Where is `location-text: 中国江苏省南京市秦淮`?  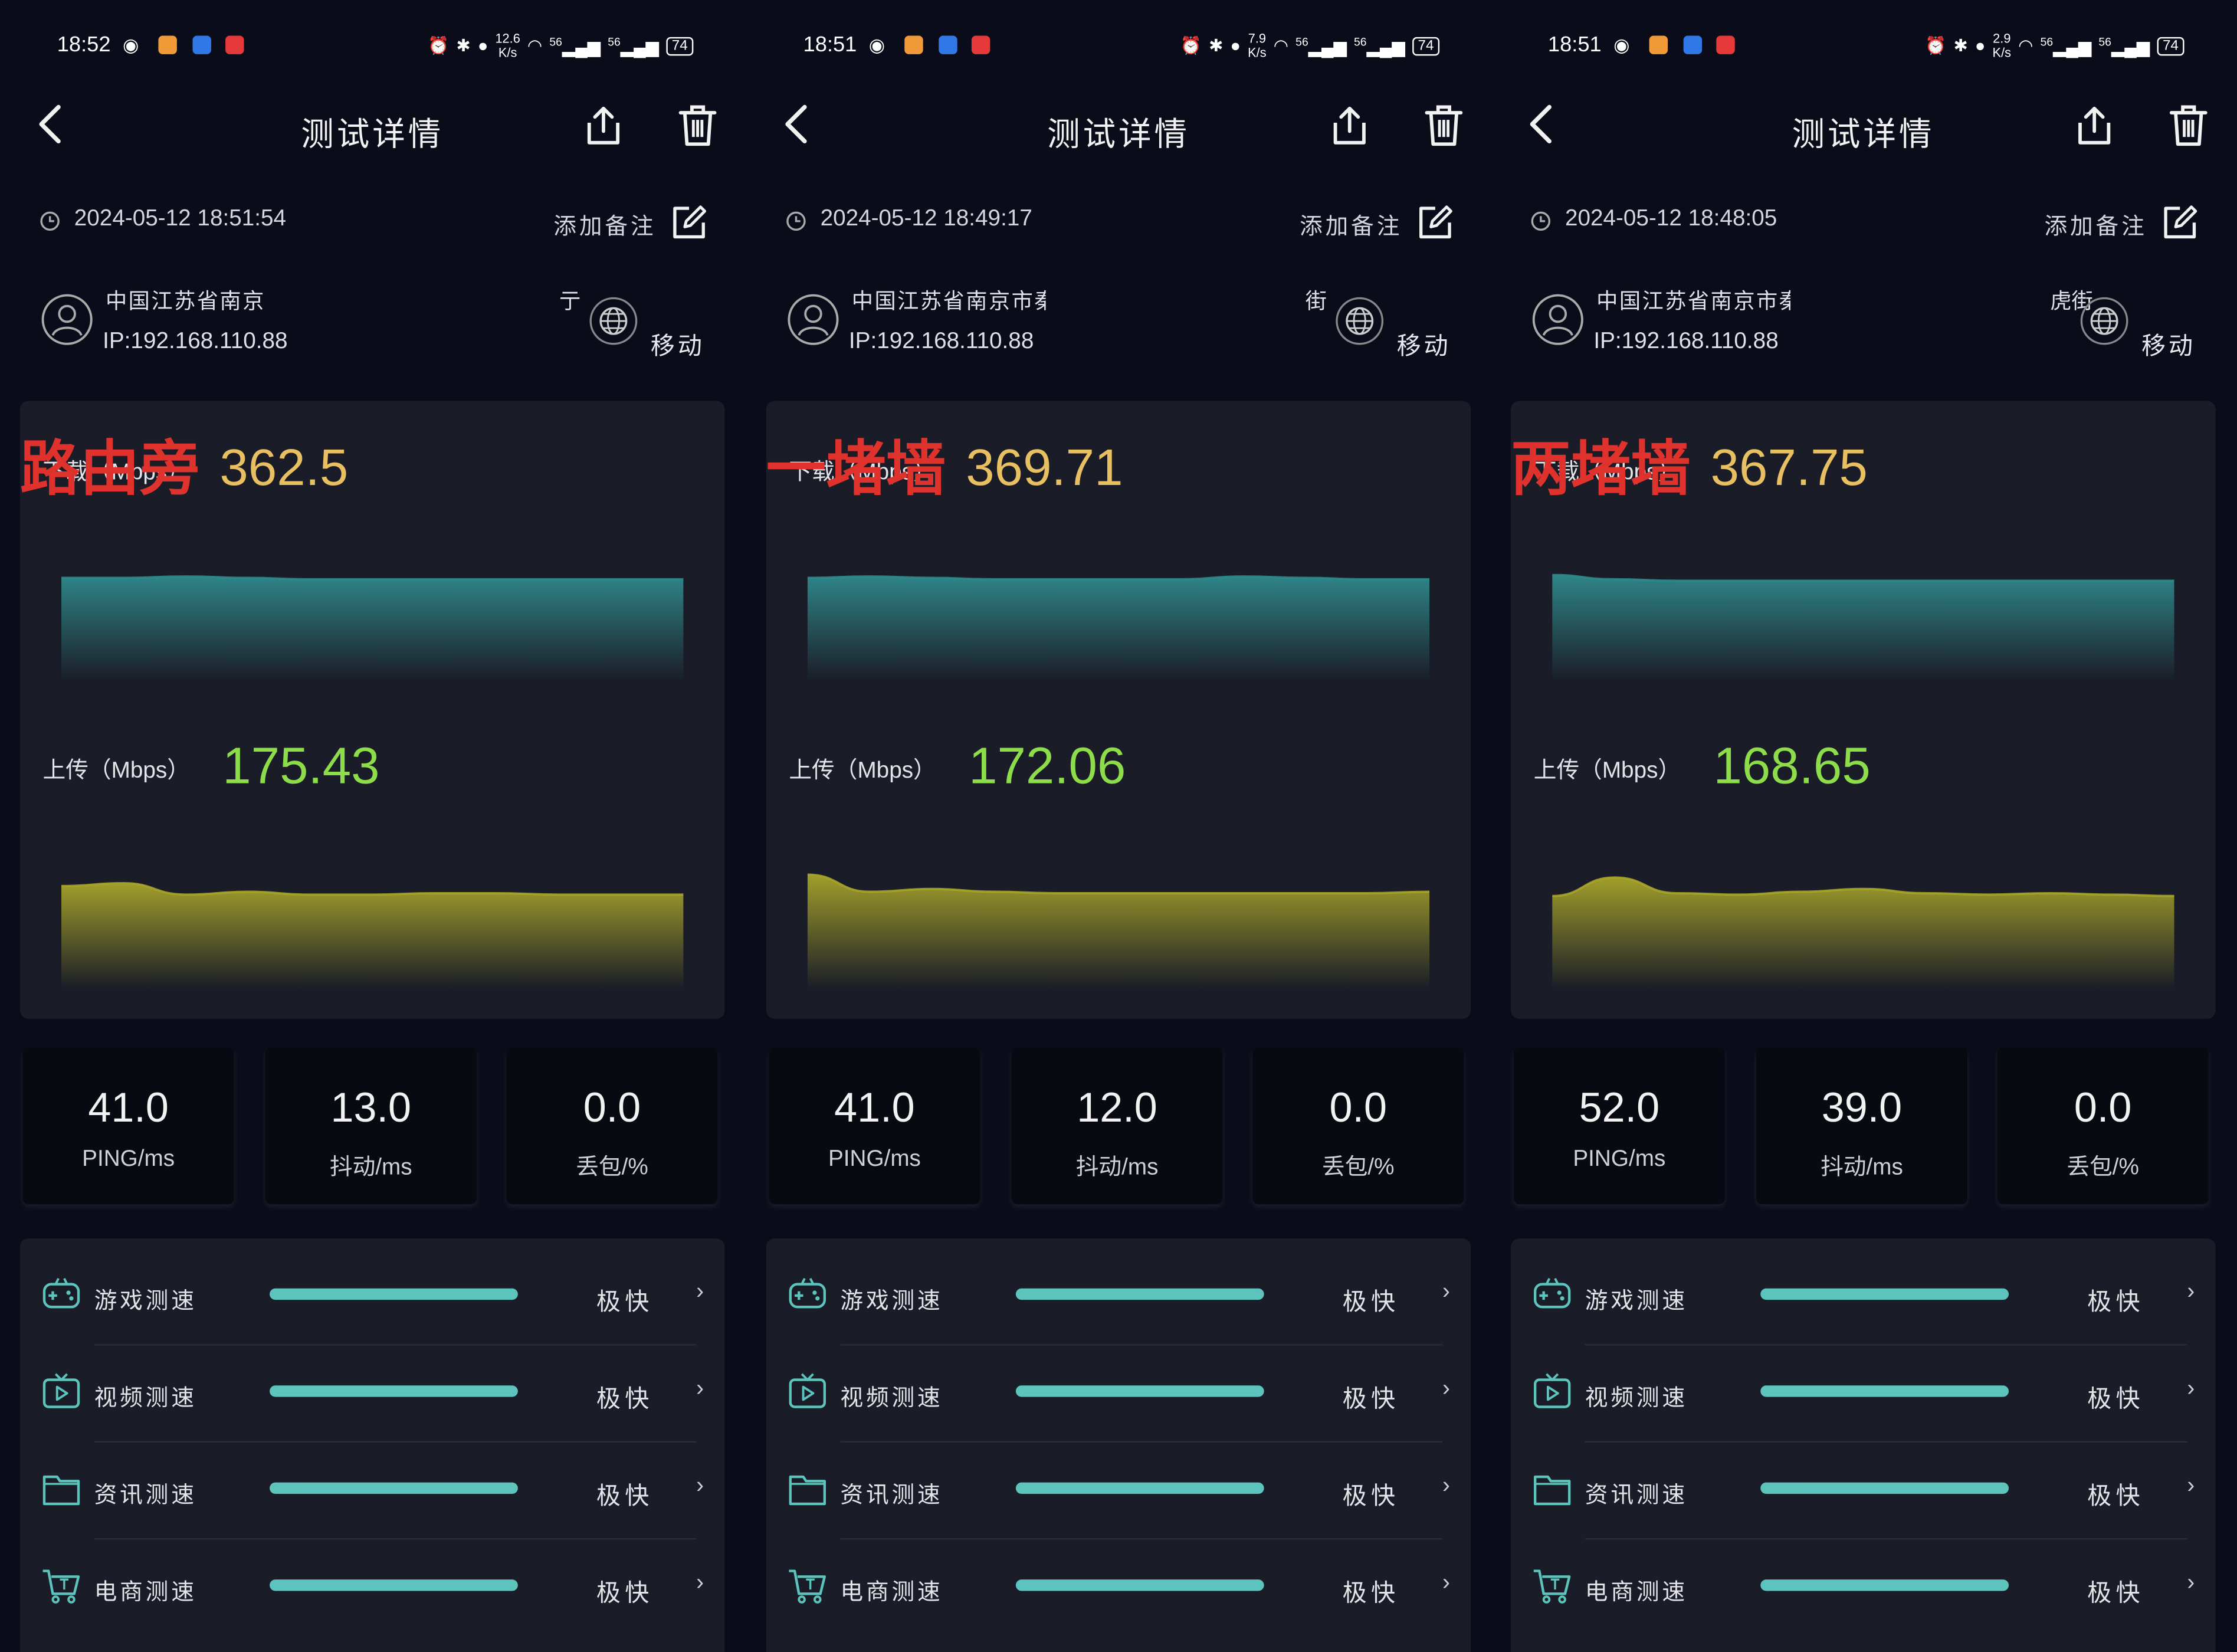 location-text: 中国江苏省南京市秦淮 is located at coordinates (948, 301).